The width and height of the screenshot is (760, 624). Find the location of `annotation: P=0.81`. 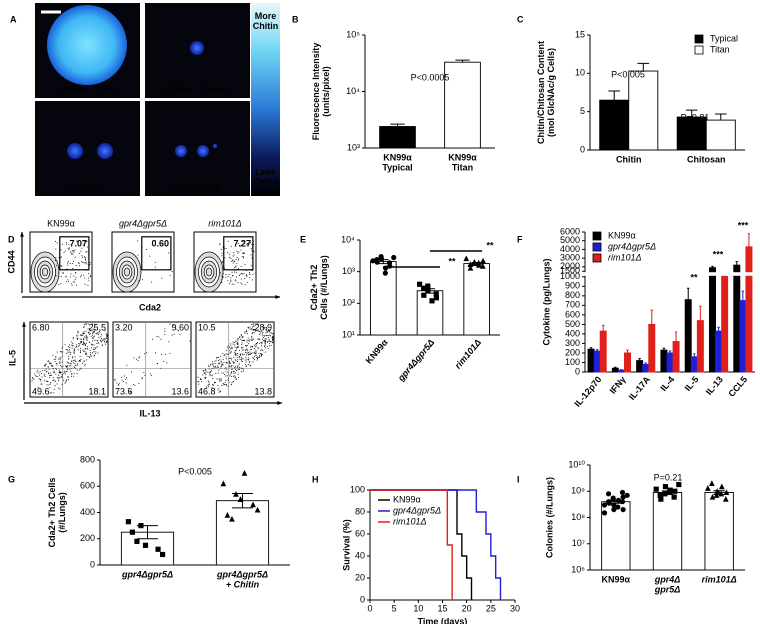

annotation: P=0.81 is located at coordinates (695, 117).